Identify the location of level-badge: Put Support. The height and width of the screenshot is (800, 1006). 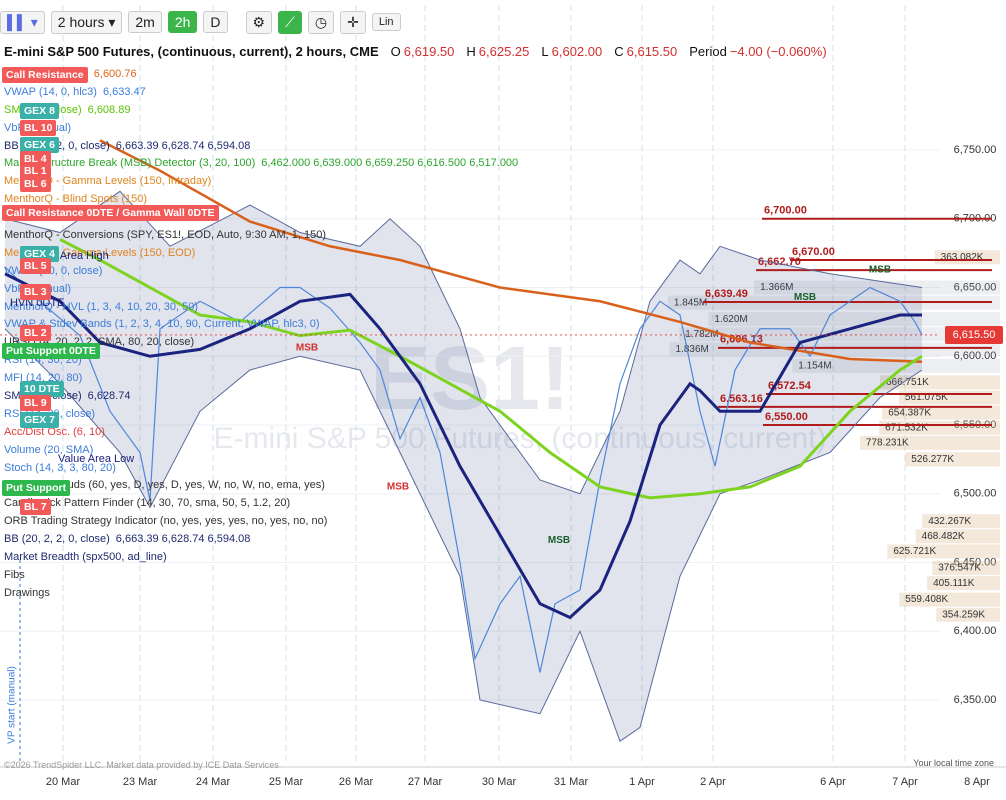
(36, 488).